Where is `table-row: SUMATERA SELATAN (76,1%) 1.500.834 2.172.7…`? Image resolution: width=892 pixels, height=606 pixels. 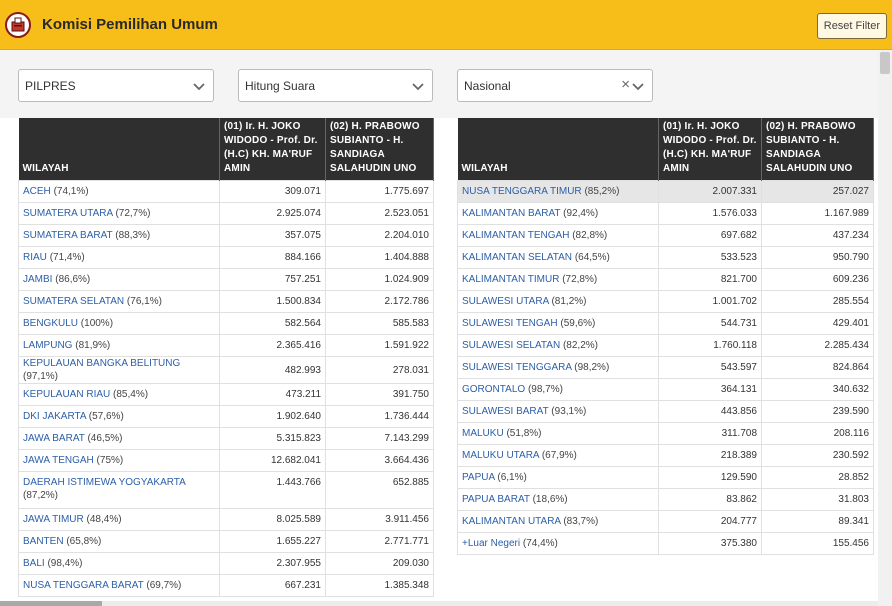
table-row: SUMATERA SELATAN (76,1%) 1.500.834 2.172.7… is located at coordinates (226, 301).